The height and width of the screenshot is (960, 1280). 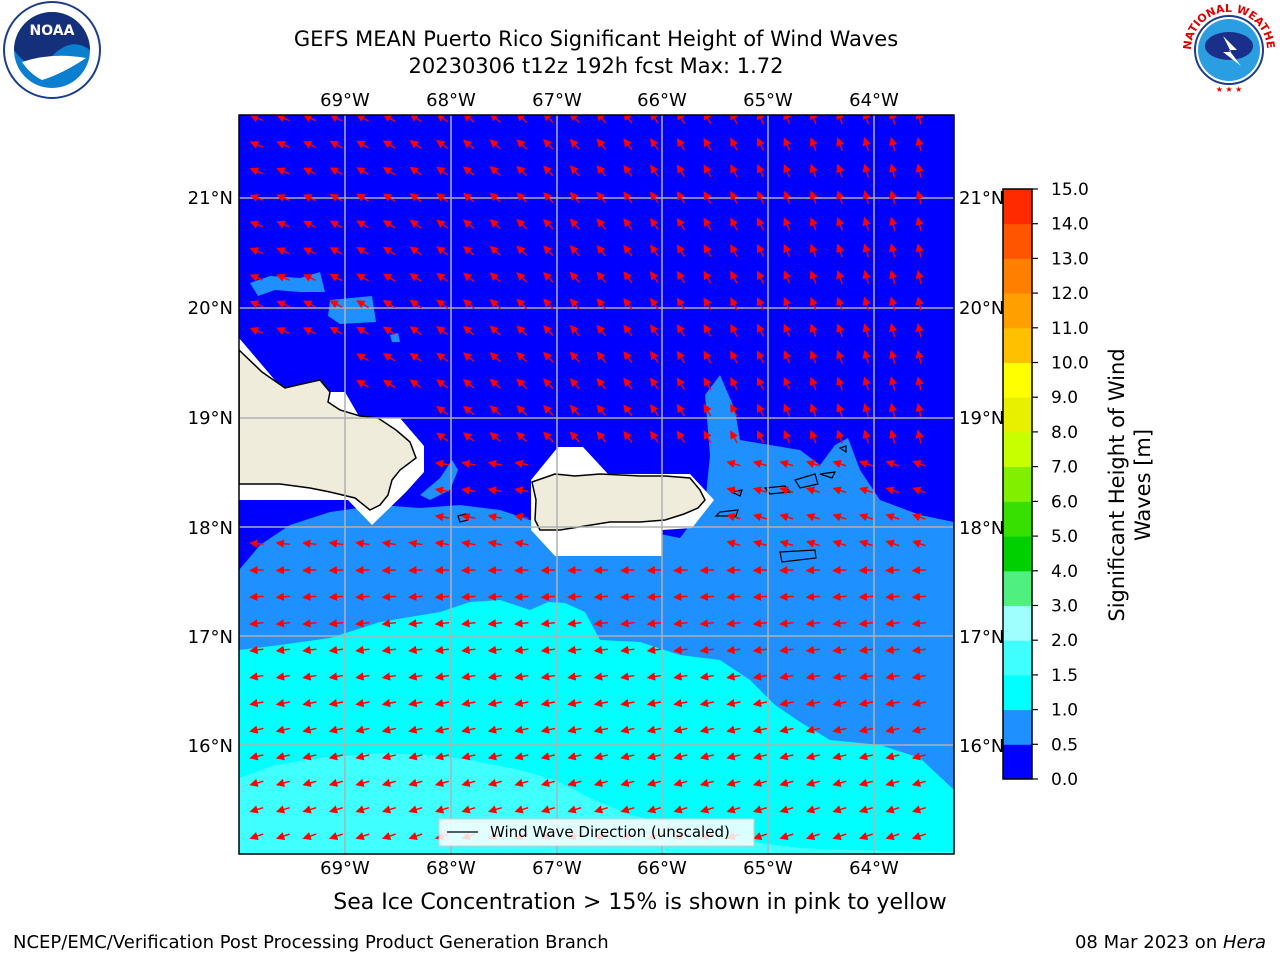 I want to click on lat-label-left: 21°N, so click(x=210, y=198).